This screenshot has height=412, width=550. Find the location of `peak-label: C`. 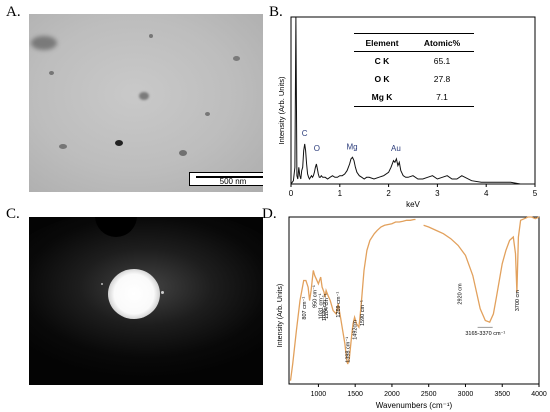

peak-label: C is located at coordinates (305, 133).